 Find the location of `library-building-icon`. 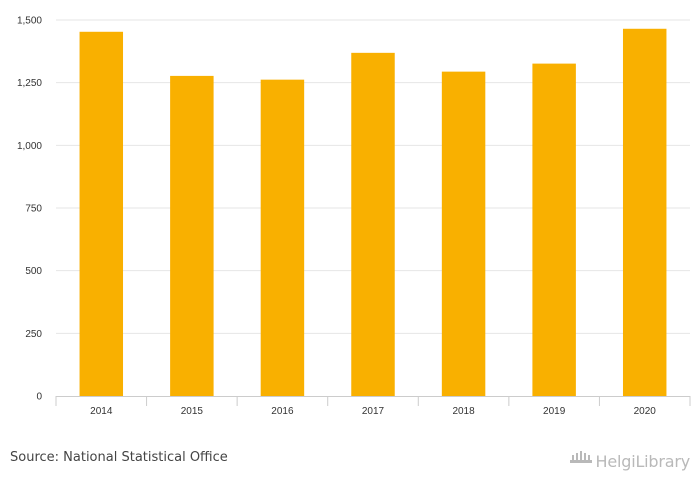

library-building-icon is located at coordinates (581, 459).